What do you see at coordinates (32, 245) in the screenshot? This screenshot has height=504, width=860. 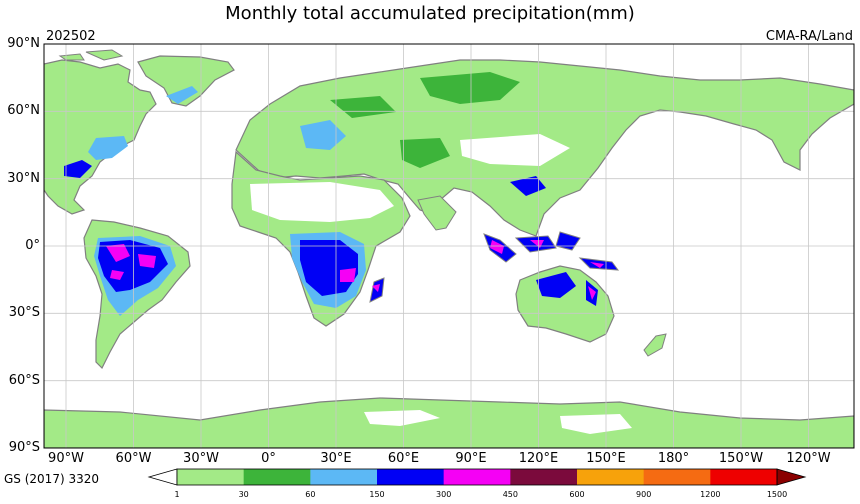 I see `lat-label-equator: 0°` at bounding box center [32, 245].